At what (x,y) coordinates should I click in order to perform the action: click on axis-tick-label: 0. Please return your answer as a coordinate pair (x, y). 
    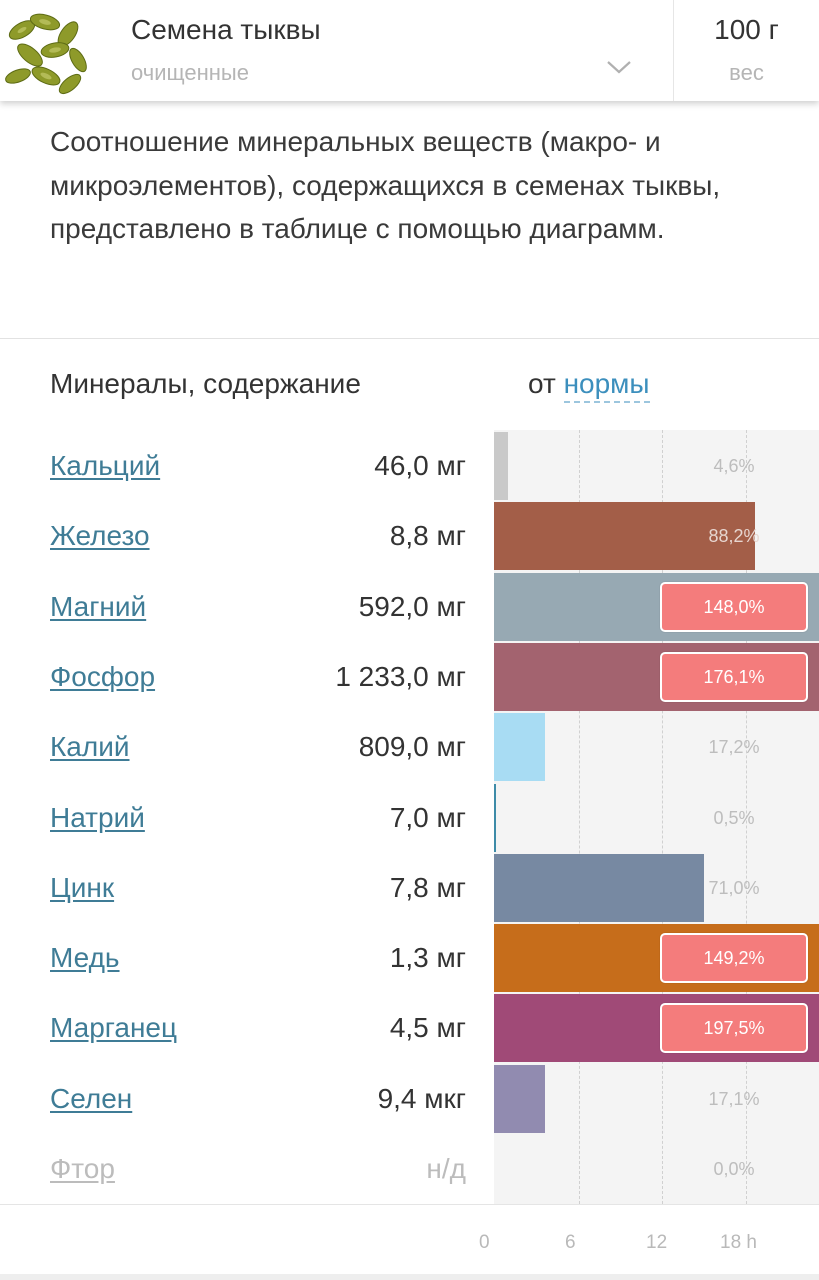
    Looking at the image, I should click on (484, 1242).